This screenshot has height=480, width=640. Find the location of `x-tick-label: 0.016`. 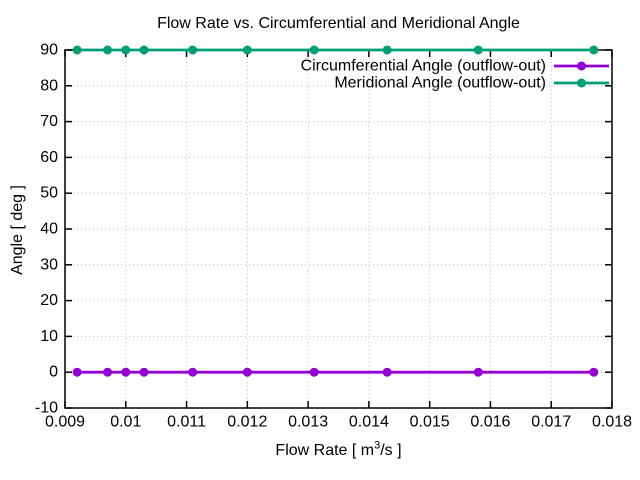

x-tick-label: 0.016 is located at coordinates (490, 422).